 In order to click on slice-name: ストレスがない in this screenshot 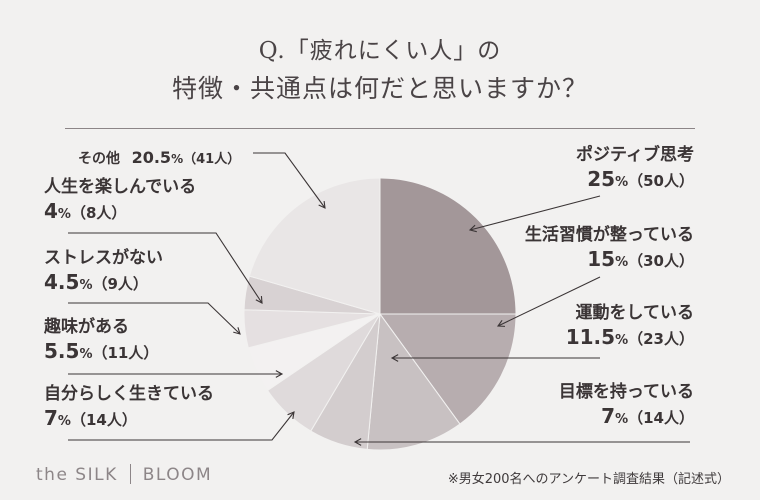, I will do `click(103, 258)`.